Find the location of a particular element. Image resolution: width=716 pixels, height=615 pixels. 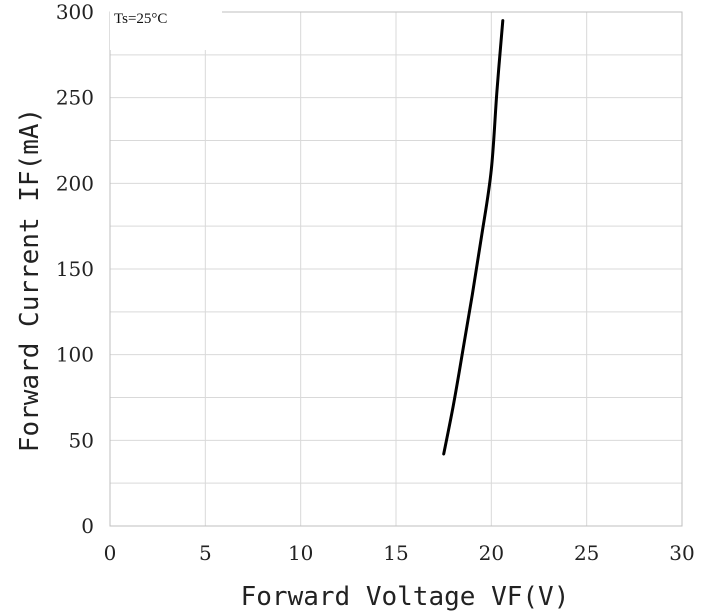

x-tick-label-1: 5 is located at coordinates (205, 553).